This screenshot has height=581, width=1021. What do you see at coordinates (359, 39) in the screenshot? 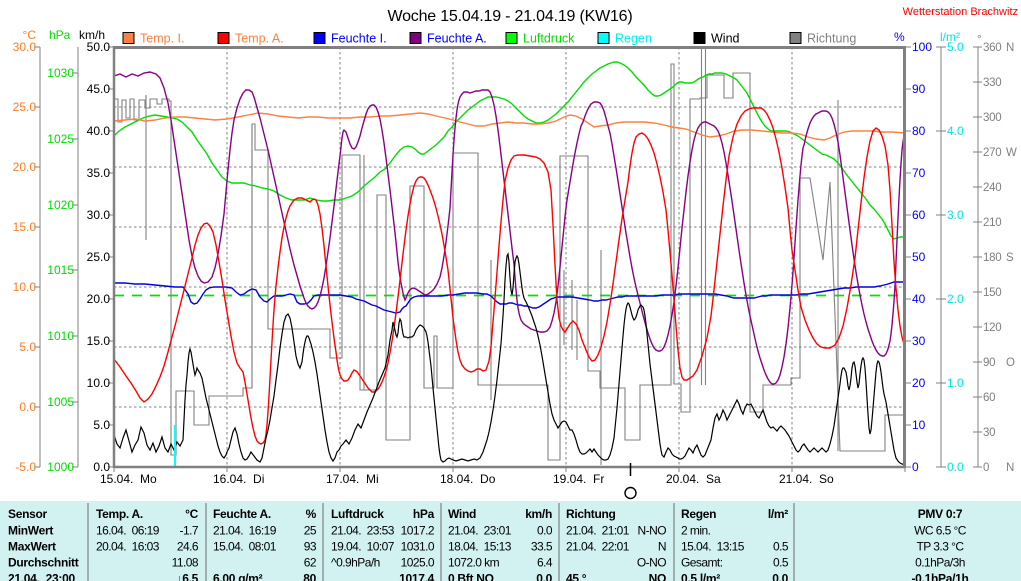
I see `svg-text: Feuchte I.` at bounding box center [359, 39].